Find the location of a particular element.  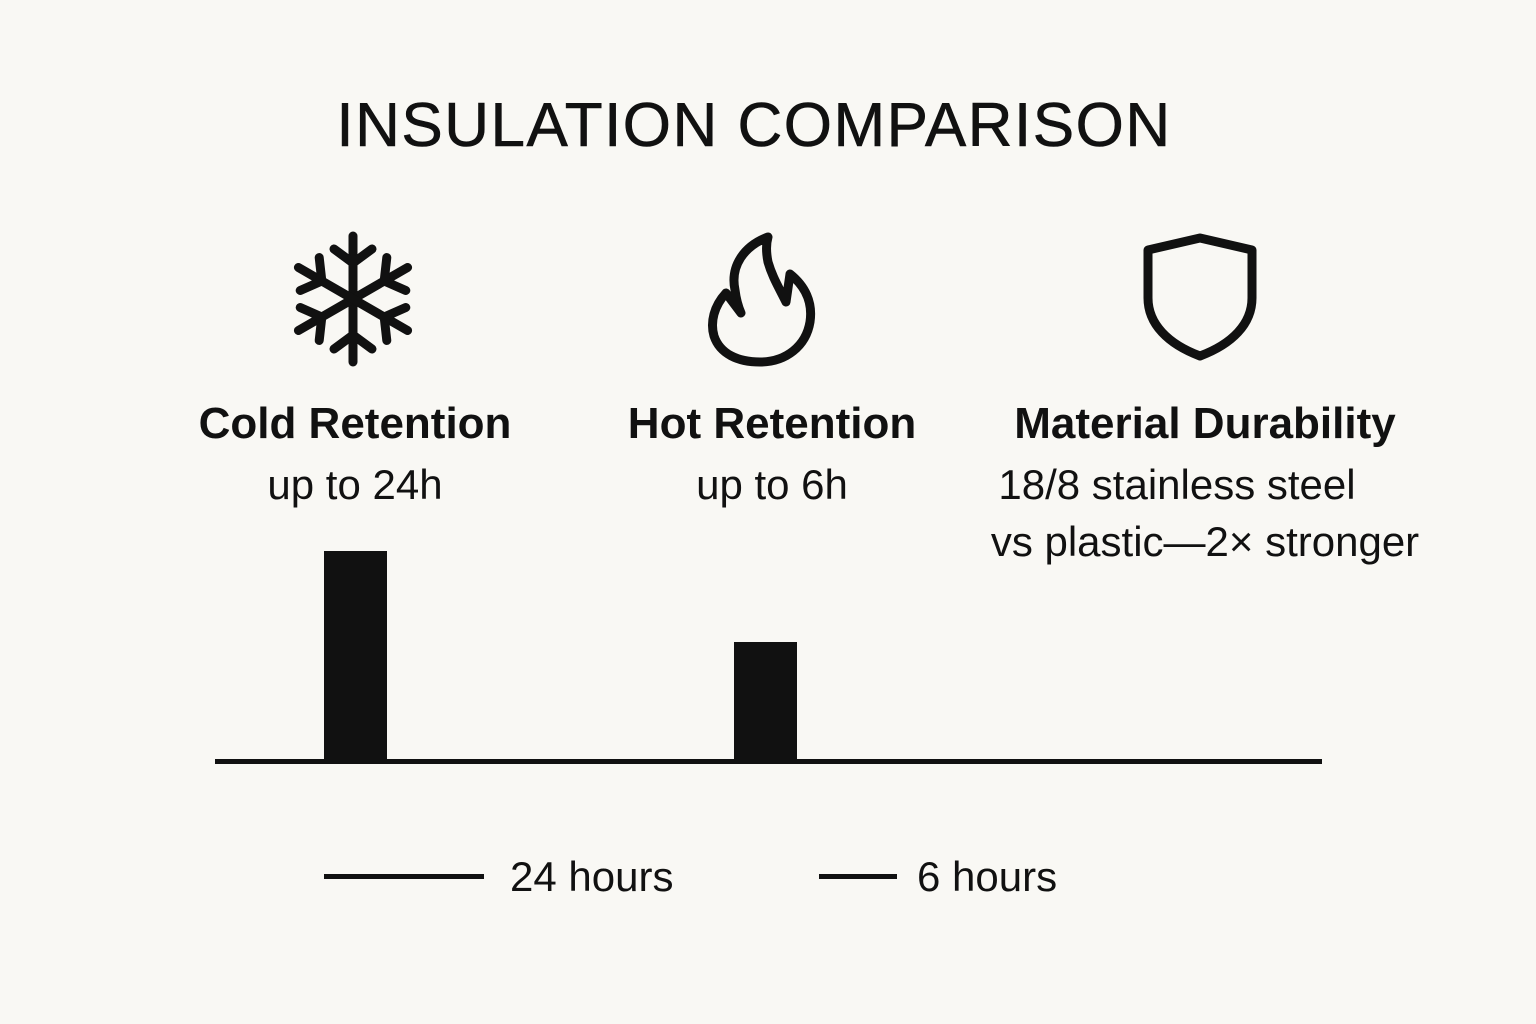

legend-label-24h: 24 hours is located at coordinates (592, 876).